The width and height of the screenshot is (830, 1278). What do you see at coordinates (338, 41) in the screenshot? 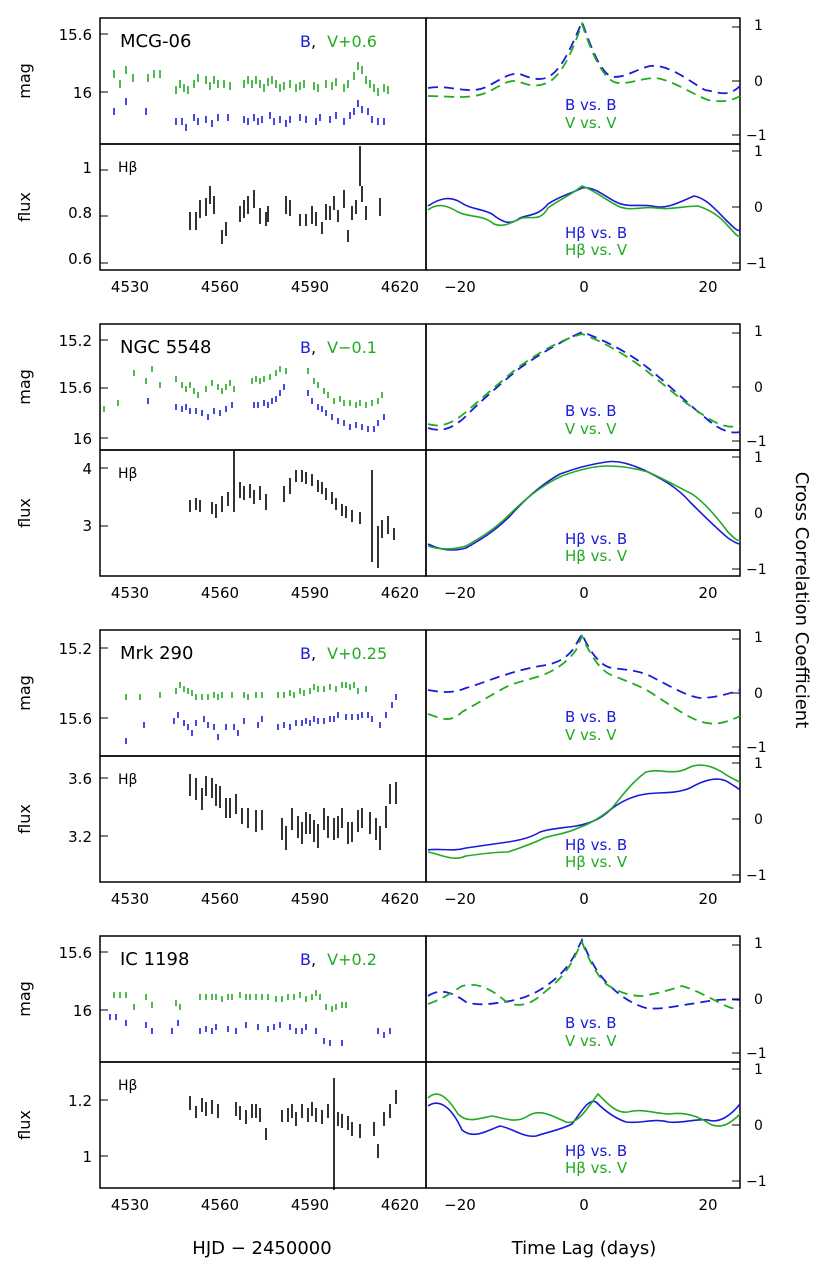
I see `mag-legend: B, V+0.6` at bounding box center [338, 41].